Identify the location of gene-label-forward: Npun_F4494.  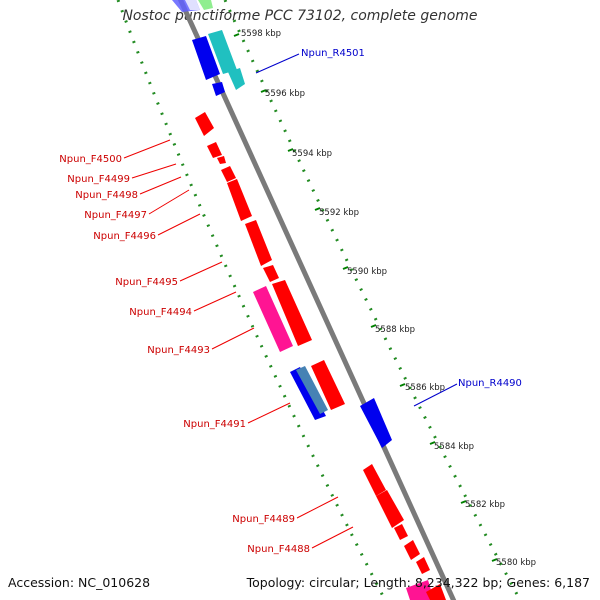
(160, 312).